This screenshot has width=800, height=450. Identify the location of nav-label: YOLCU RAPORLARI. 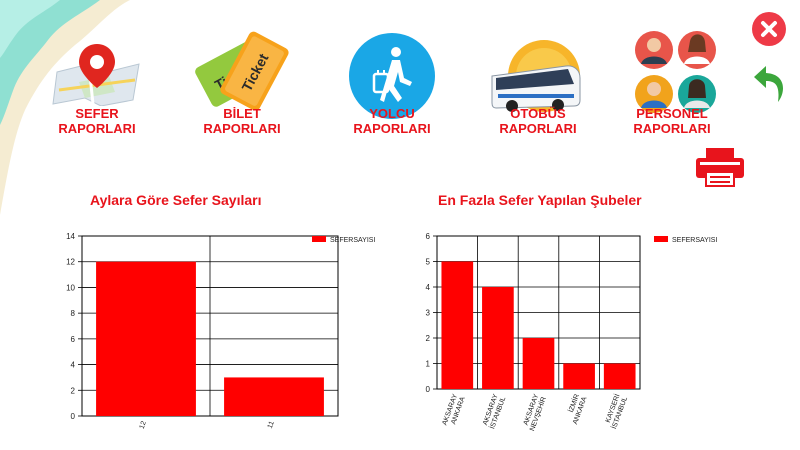
(392, 121).